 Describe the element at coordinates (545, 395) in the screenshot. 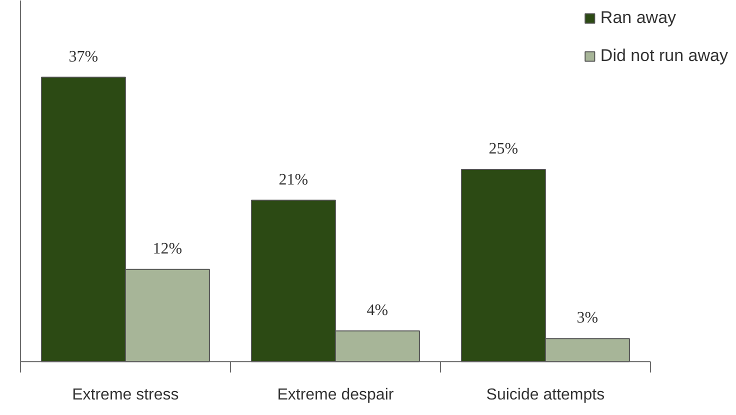

I see `x-tick-label: Suicide attempts` at that location.